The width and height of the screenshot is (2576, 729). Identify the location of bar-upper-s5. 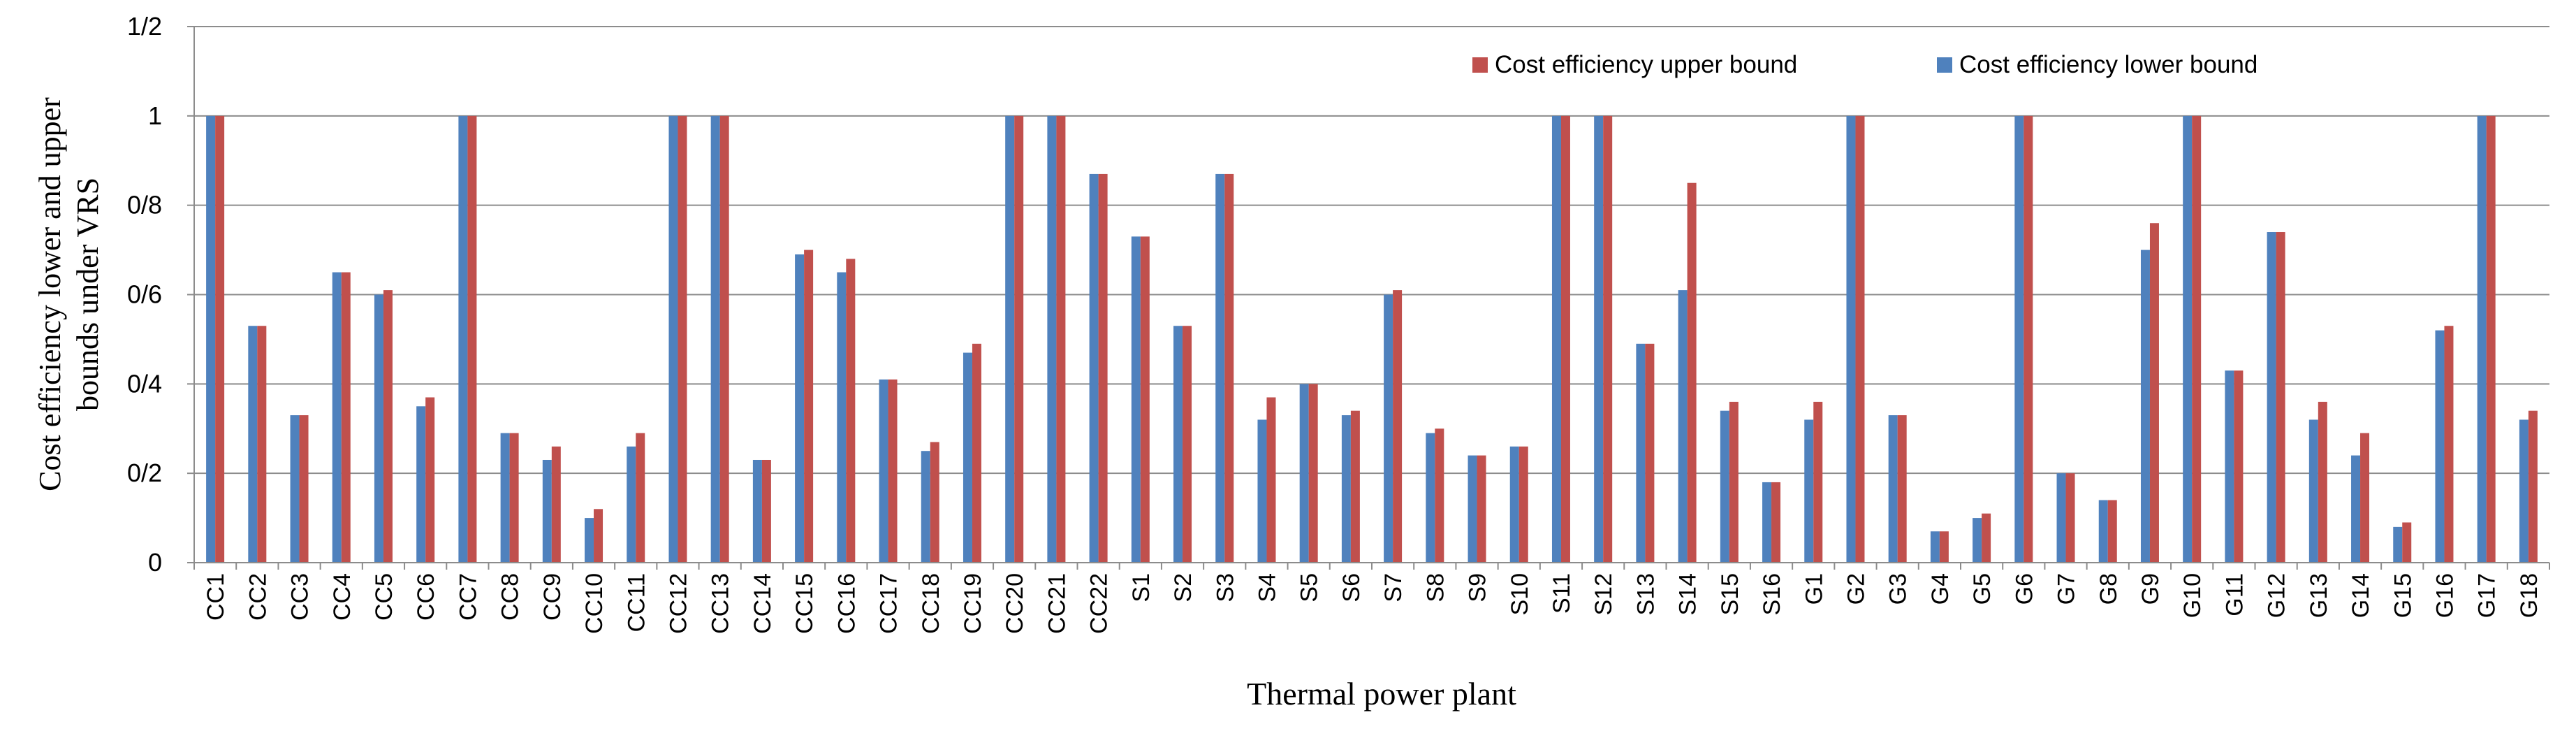
(1313, 473).